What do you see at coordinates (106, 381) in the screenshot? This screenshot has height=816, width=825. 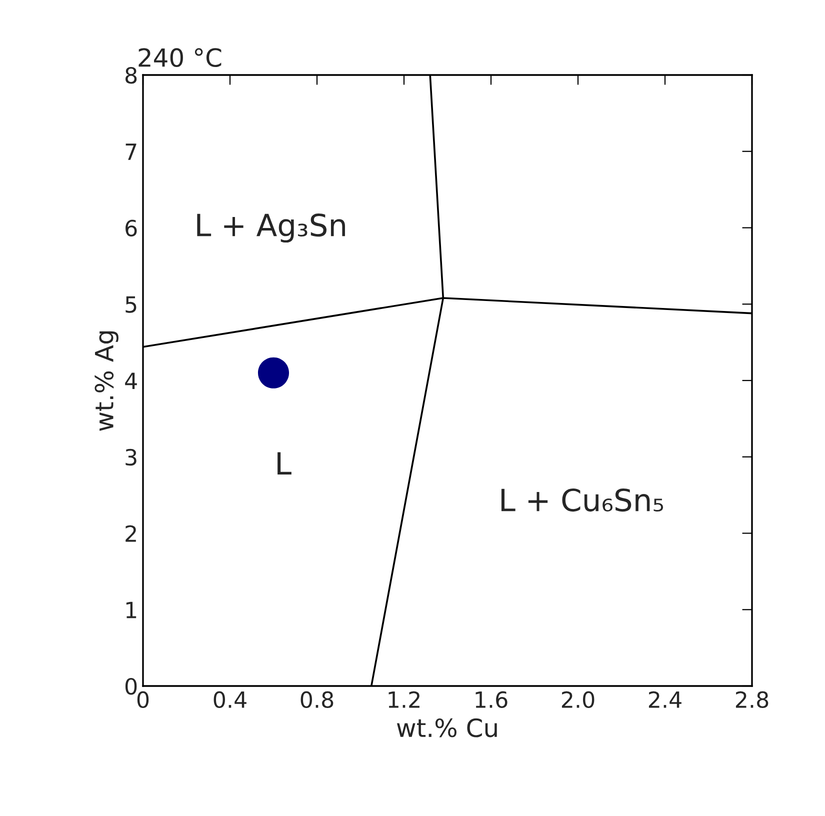 I see `y-axis-title: wt.% Ag` at bounding box center [106, 381].